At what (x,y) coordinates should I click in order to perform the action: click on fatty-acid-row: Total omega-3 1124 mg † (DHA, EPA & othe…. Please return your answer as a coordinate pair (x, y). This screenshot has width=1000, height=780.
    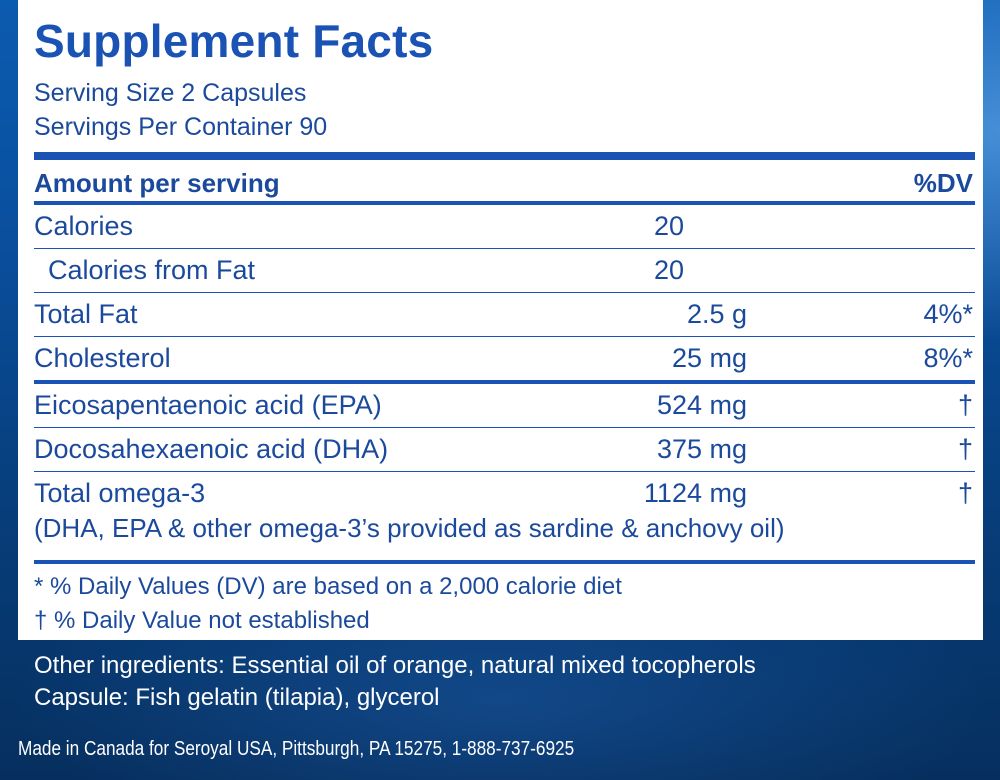
    Looking at the image, I should click on (504, 516).